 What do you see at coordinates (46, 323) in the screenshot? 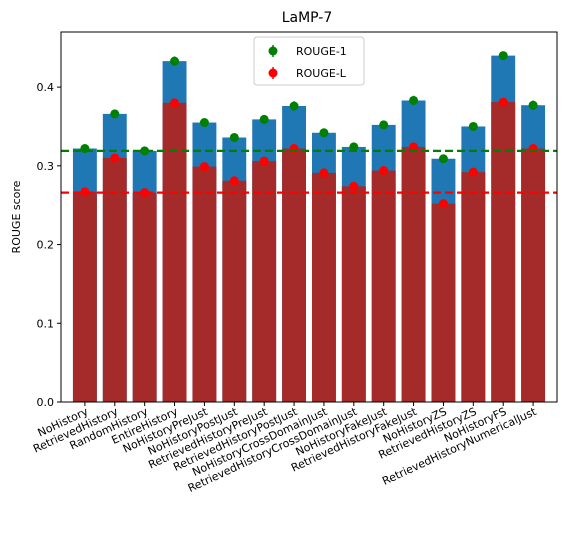
I see `y-tick-label-1: 0.1` at bounding box center [46, 323].